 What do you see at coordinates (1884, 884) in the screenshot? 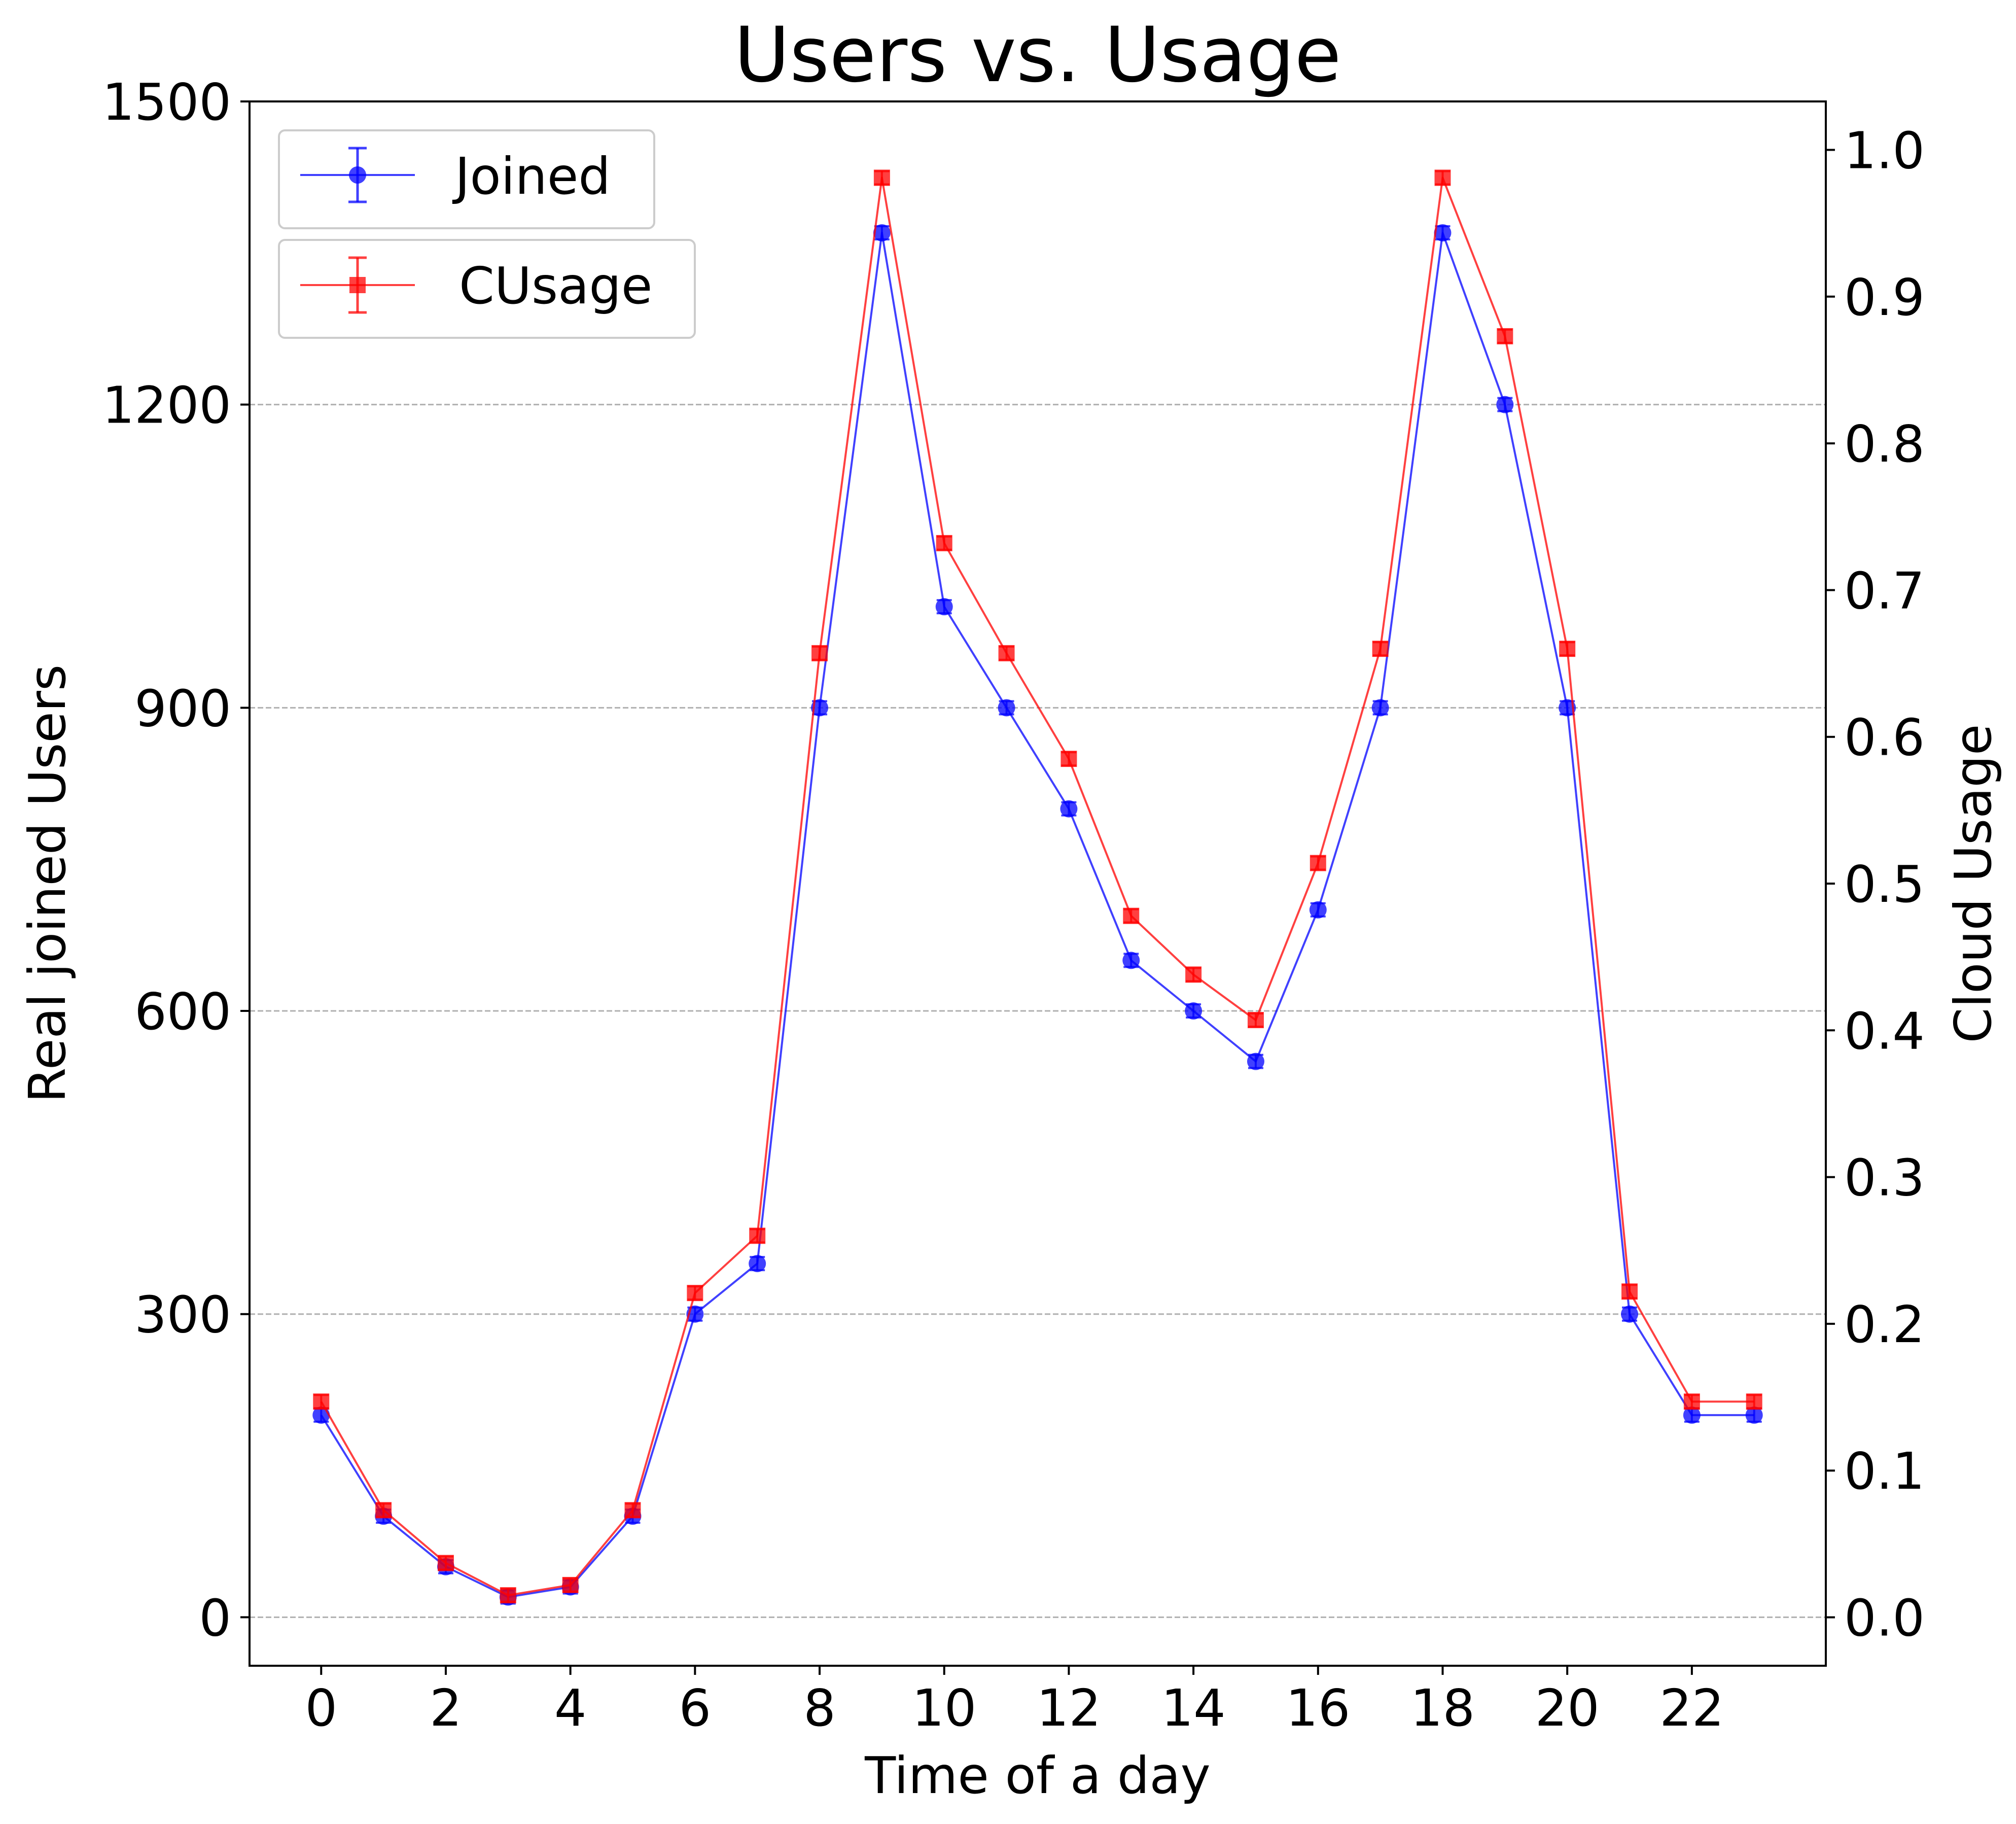
I see `y2-tick-label: 0.5` at bounding box center [1884, 884].